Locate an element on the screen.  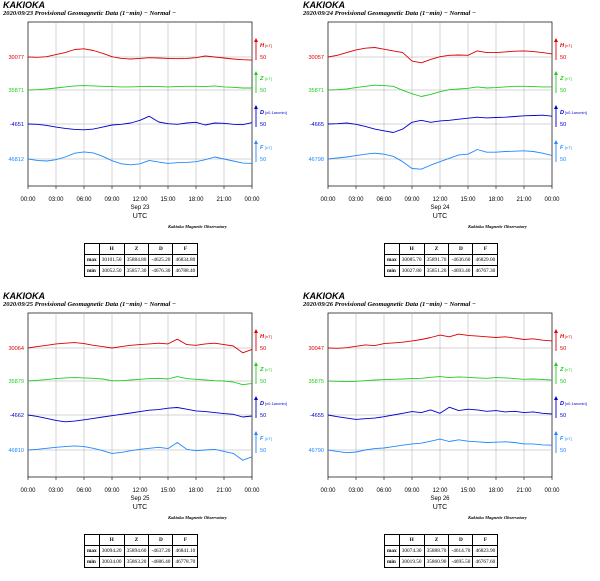
baseline-value-f: 46812 is located at coordinates (16, 160).